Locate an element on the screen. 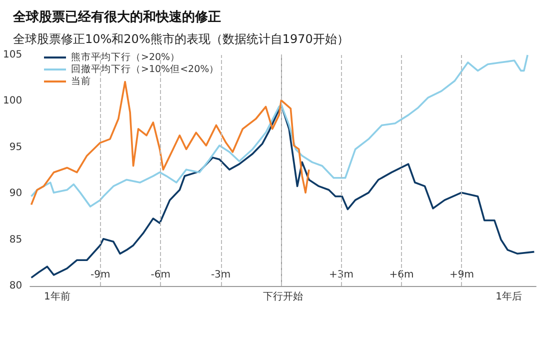  chart-title: 全球股票已经有很大的和快速的修正 is located at coordinates (116, 17).